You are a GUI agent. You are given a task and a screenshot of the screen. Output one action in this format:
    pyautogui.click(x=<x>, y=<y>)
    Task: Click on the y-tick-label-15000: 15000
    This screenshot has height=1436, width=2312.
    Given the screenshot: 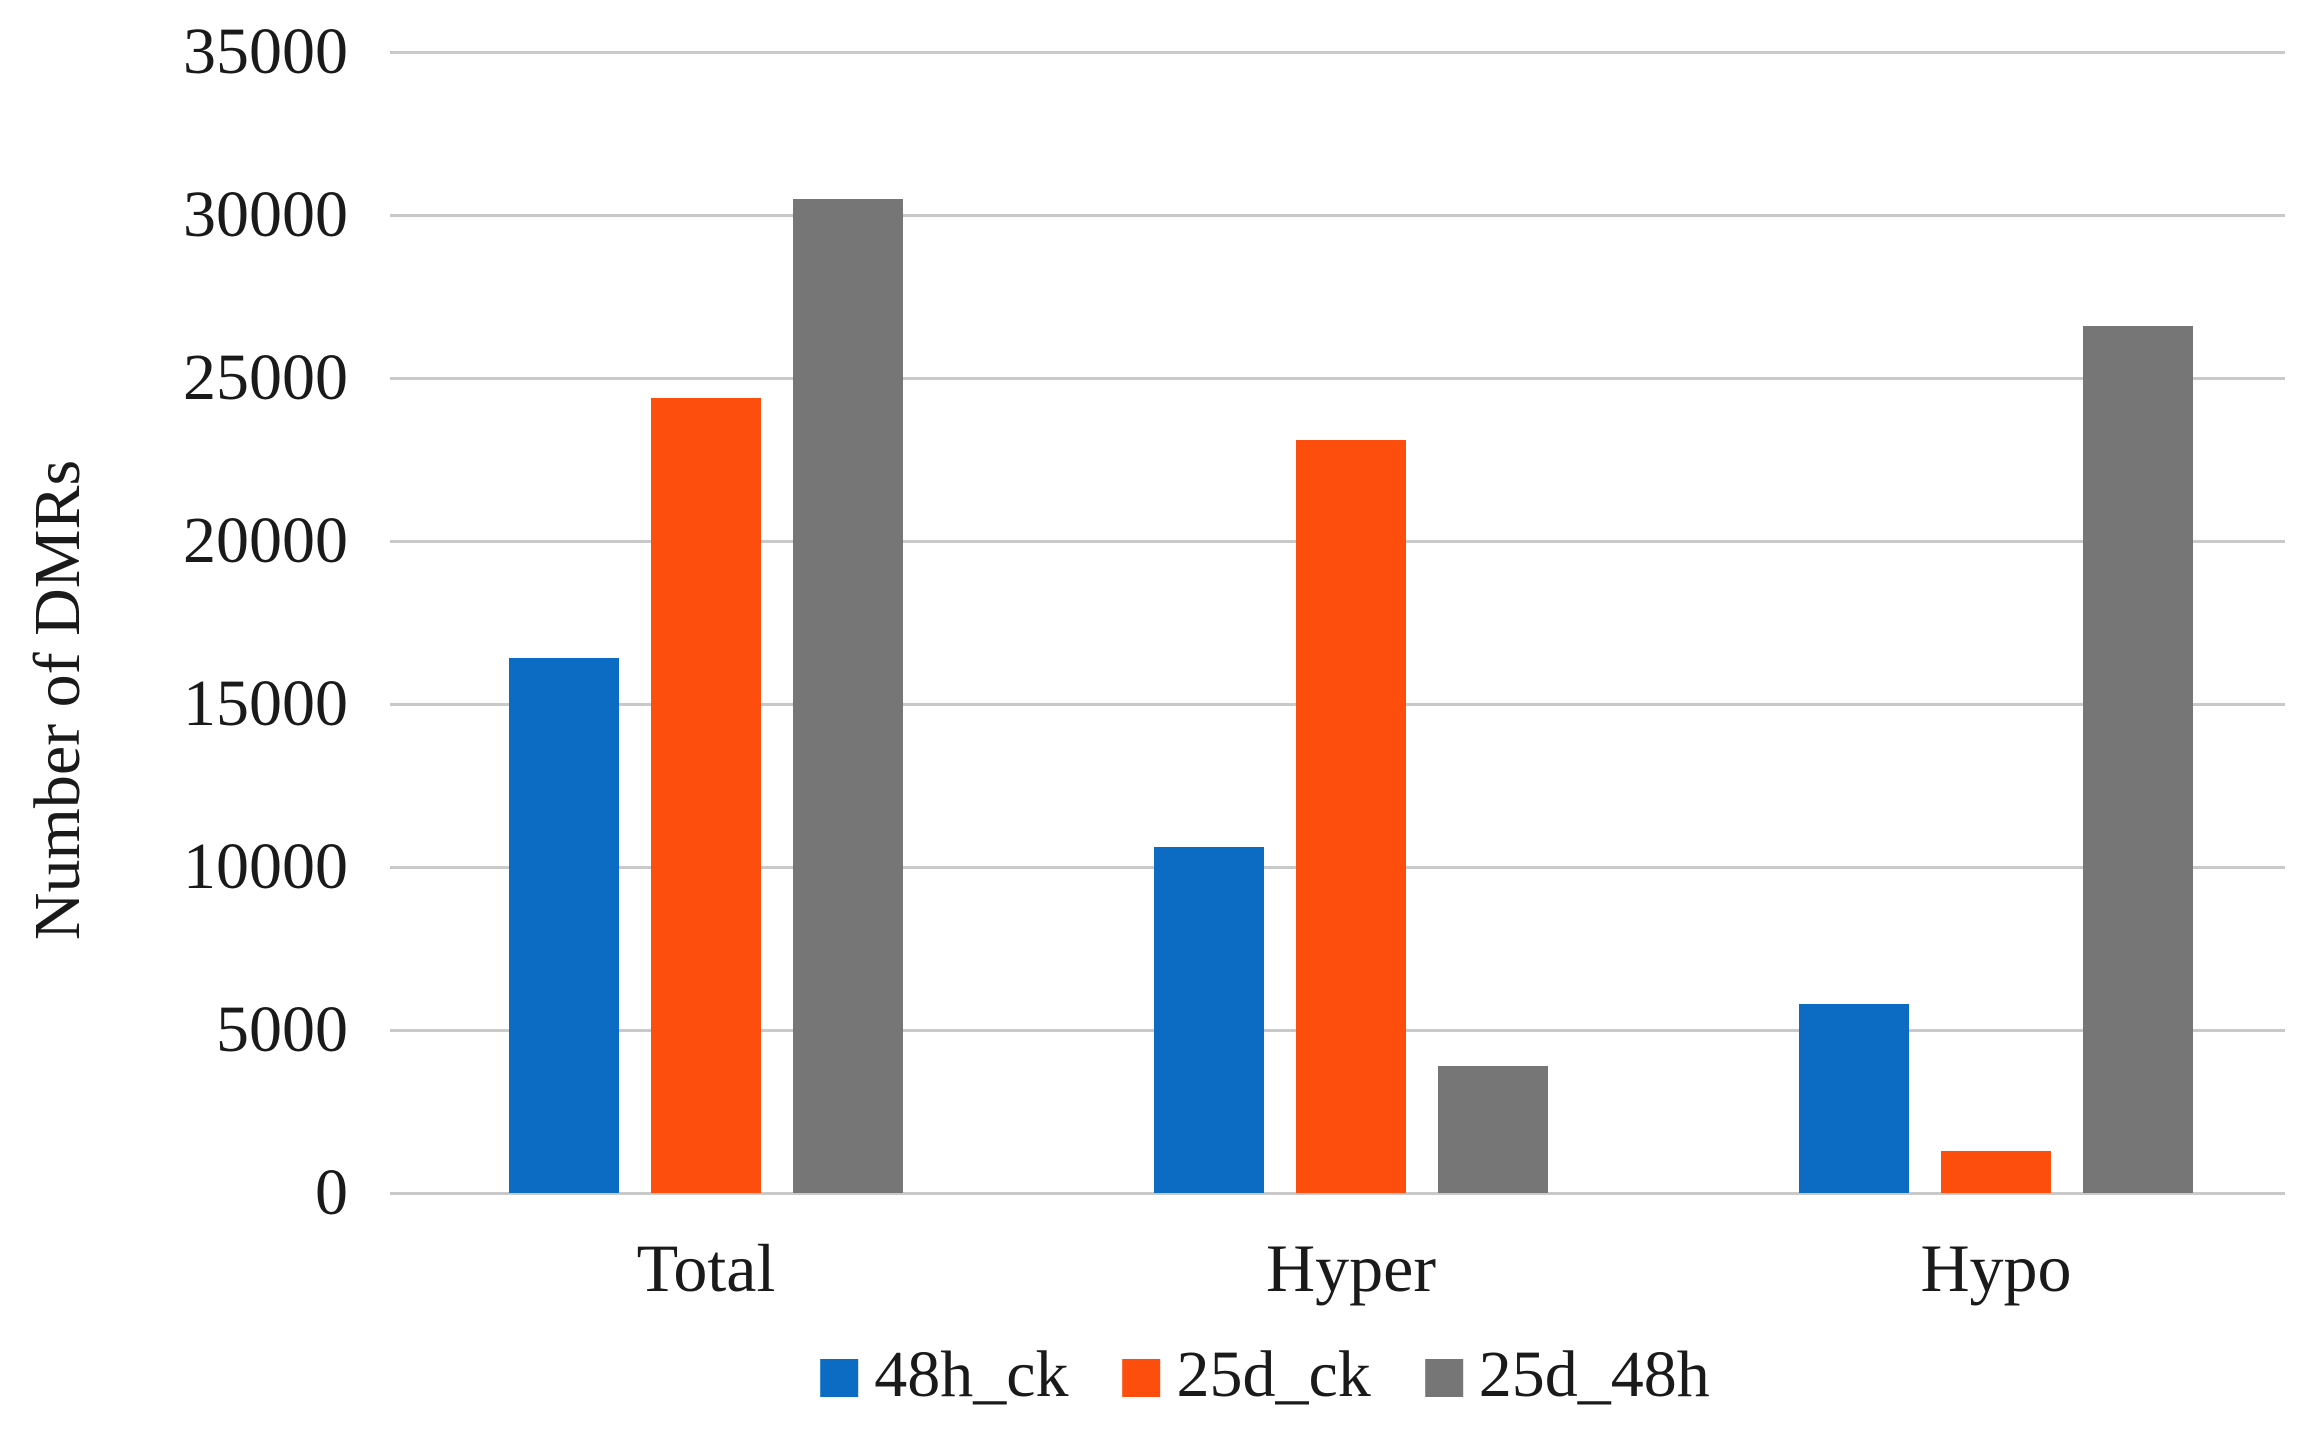 What is the action you would take?
    pyautogui.click(x=265, y=703)
    